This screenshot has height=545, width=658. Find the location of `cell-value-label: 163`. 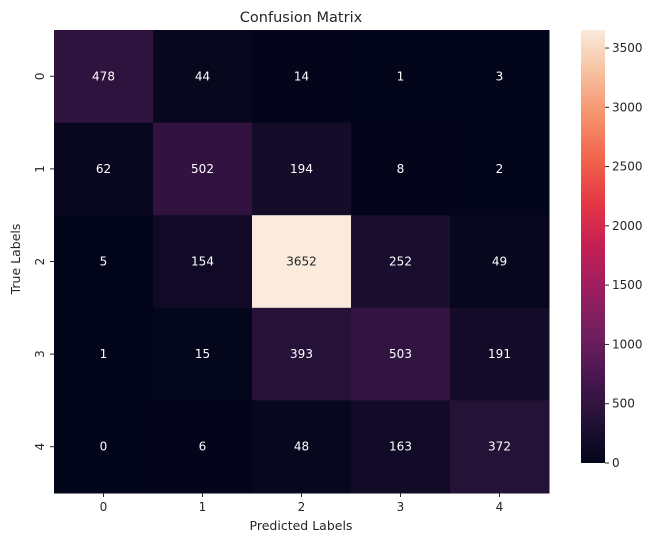

cell-value-label: 163 is located at coordinates (400, 447).